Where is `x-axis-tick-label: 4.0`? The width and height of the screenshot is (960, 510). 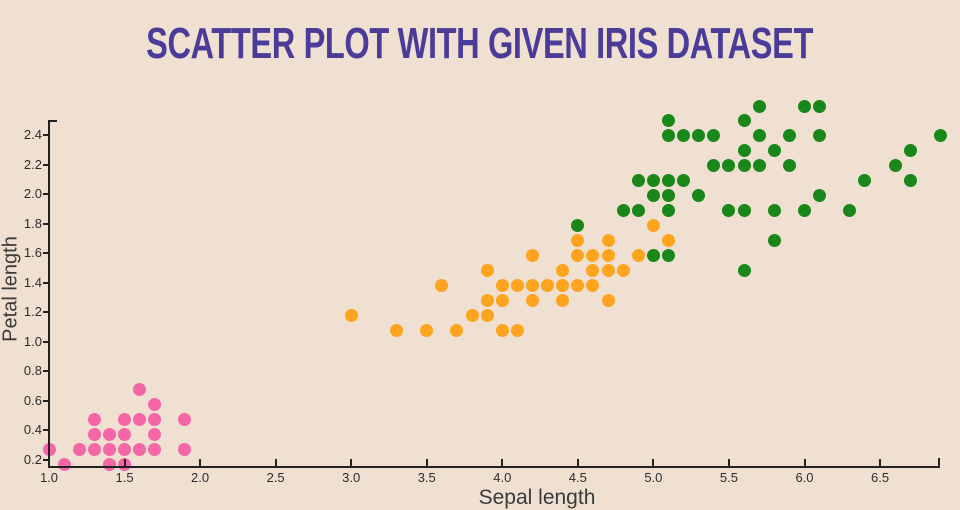 x-axis-tick-label: 4.0 is located at coordinates (502, 477).